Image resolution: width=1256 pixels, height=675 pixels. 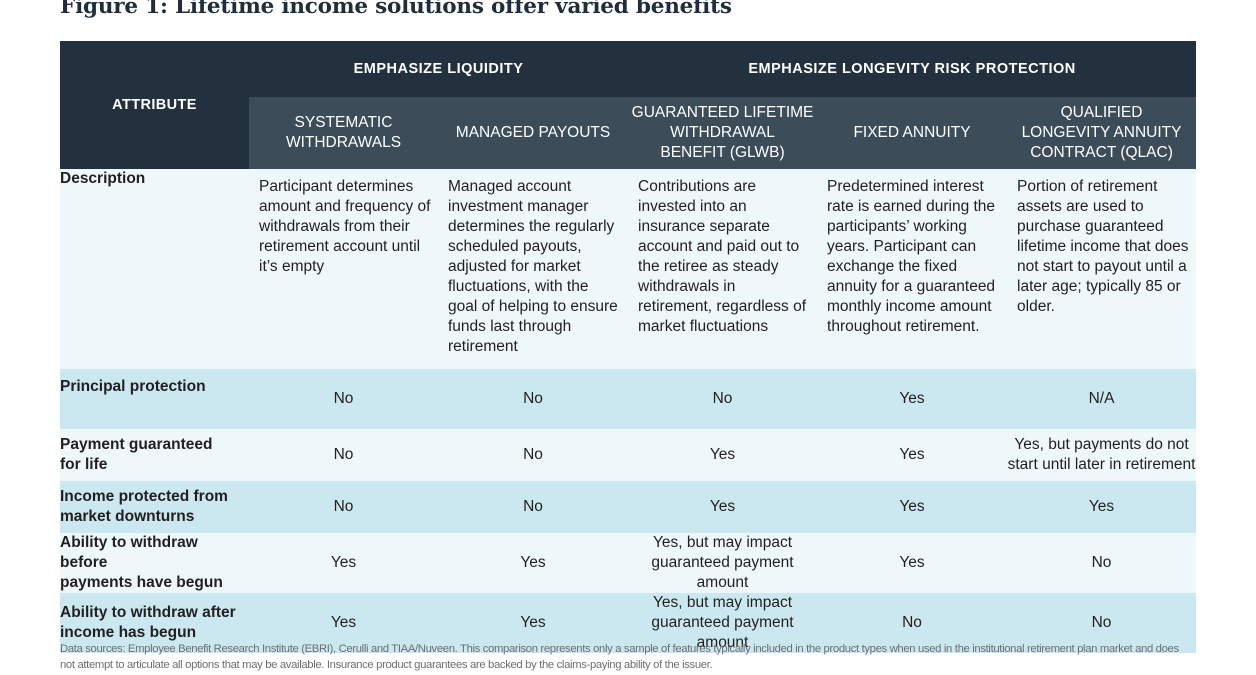 What do you see at coordinates (148, 612) in the screenshot?
I see `row-label-line: Ability to withdraw after` at bounding box center [148, 612].